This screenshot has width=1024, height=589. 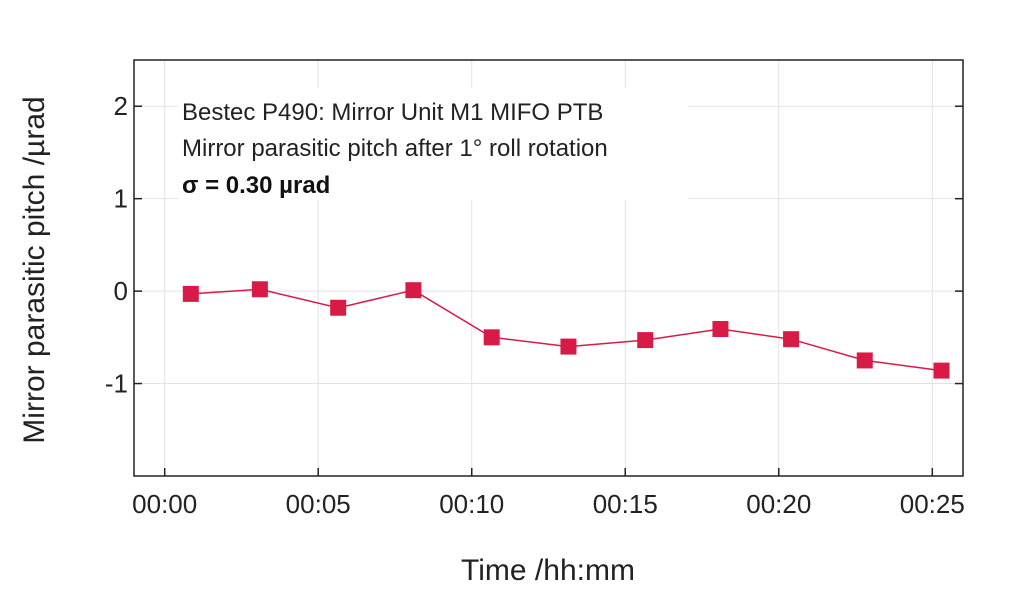 What do you see at coordinates (318, 504) in the screenshot?
I see `x-tick-label: 00:05` at bounding box center [318, 504].